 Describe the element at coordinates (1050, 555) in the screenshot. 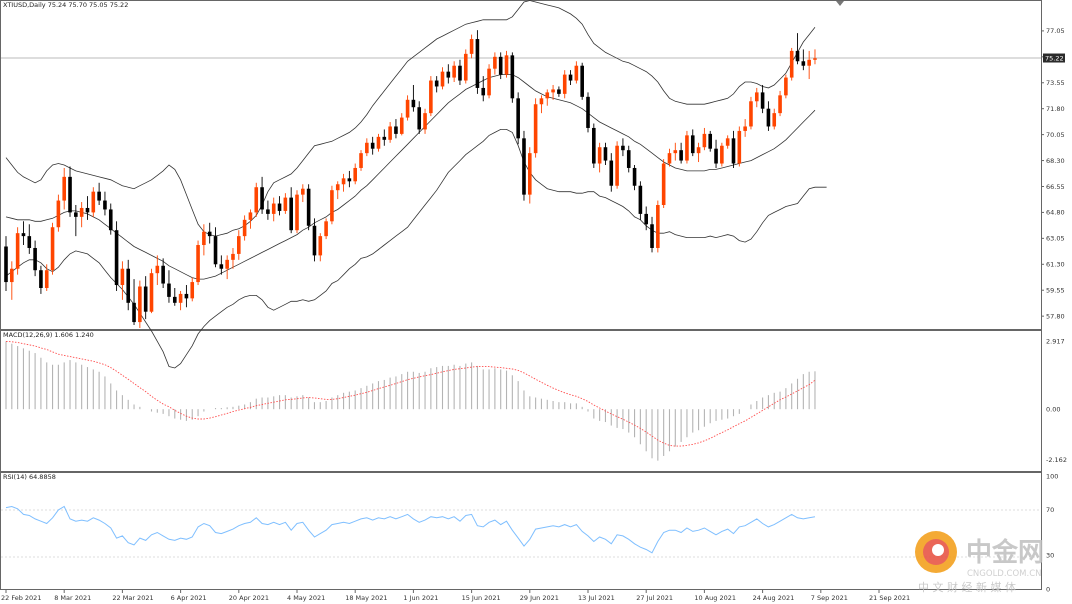

I see `rsi-tick-label: 30` at that location.